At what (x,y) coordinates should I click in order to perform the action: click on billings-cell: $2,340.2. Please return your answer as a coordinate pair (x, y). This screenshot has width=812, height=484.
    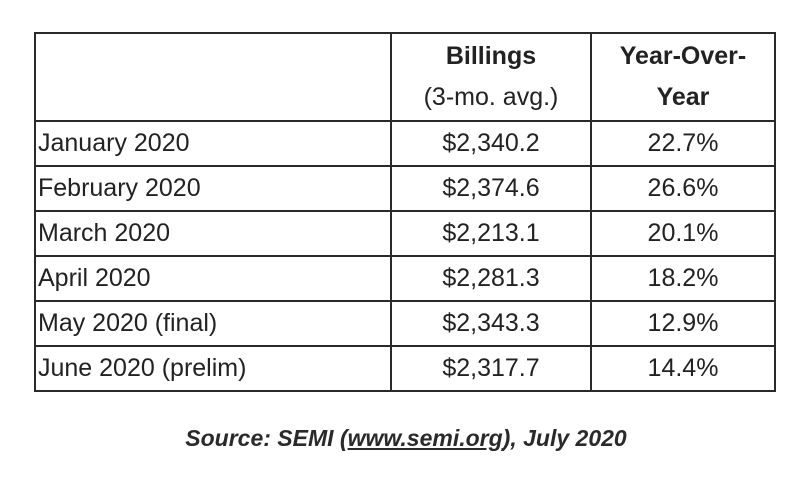
    Looking at the image, I should click on (491, 143).